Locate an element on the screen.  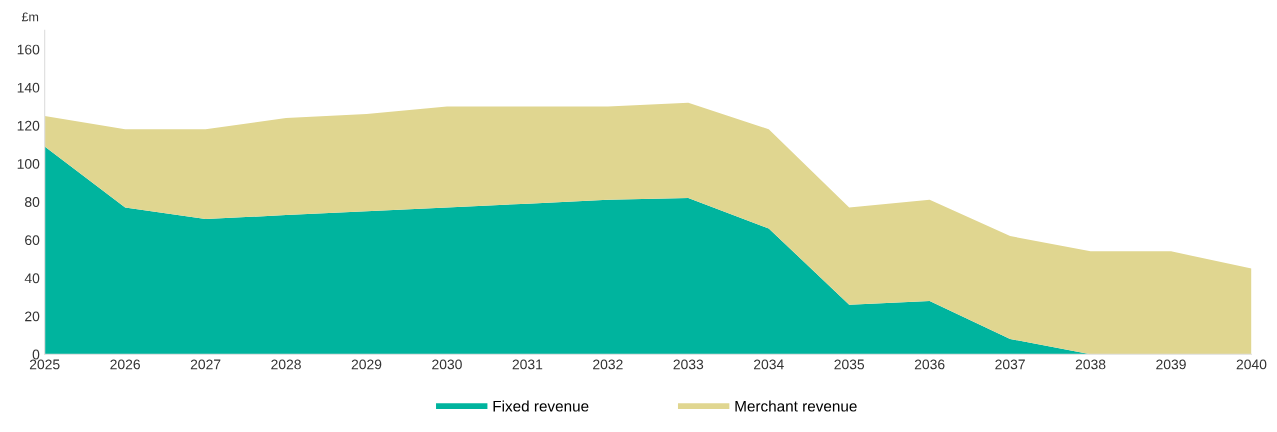
legend-label: Fixed revenue is located at coordinates (541, 406).